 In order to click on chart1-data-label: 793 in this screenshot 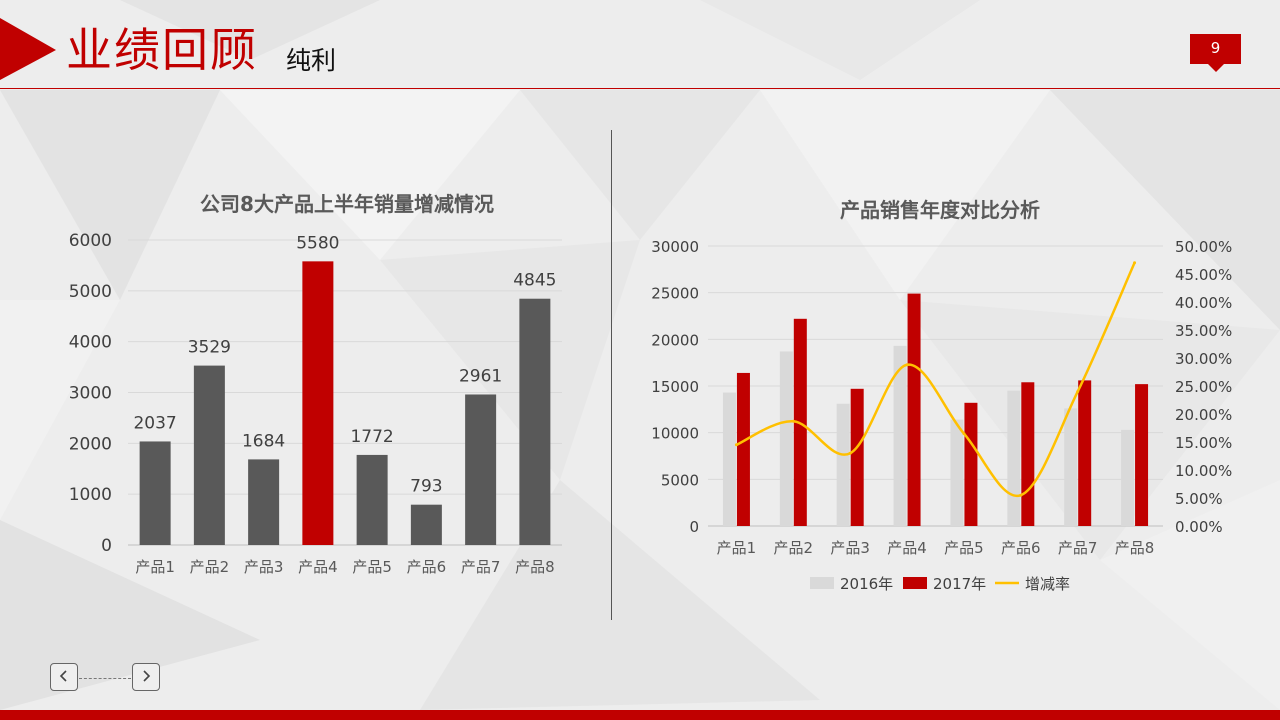, I will do `click(426, 487)`.